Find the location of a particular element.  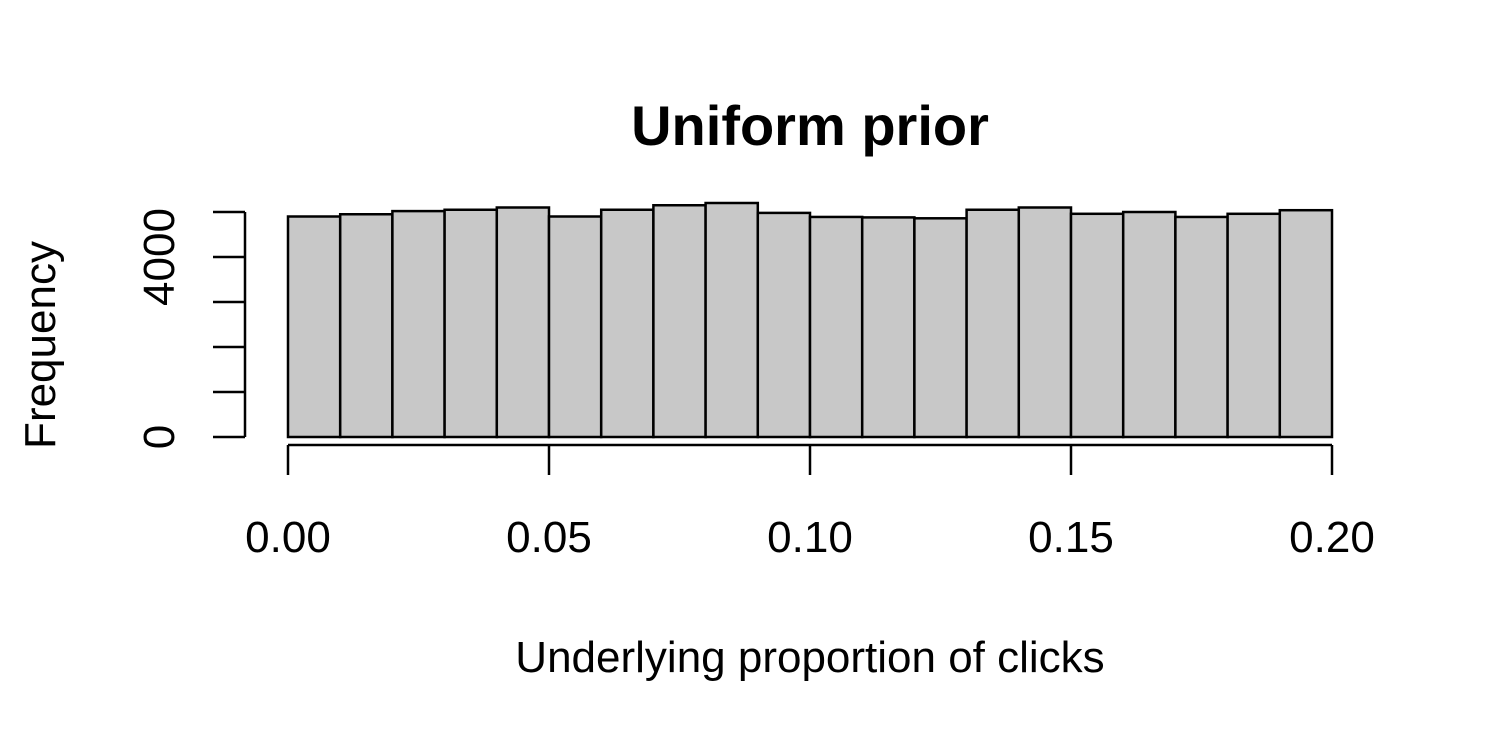

y-axis-label: Frequency is located at coordinates (40, 345).